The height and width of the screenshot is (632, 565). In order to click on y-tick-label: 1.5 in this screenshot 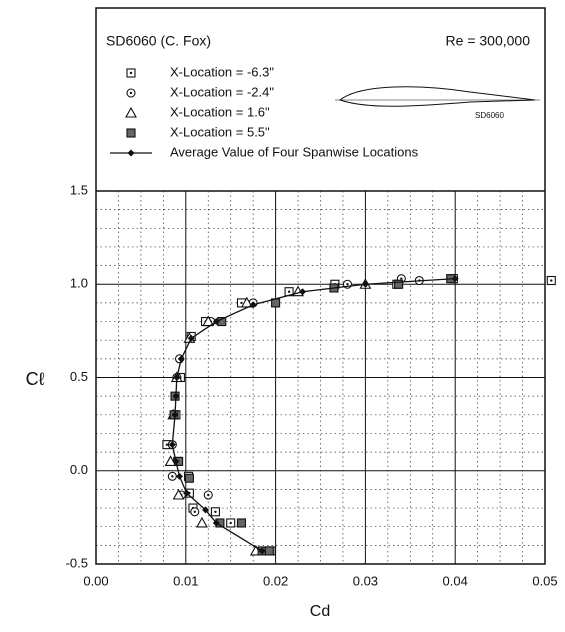, I will do `click(79, 189)`.